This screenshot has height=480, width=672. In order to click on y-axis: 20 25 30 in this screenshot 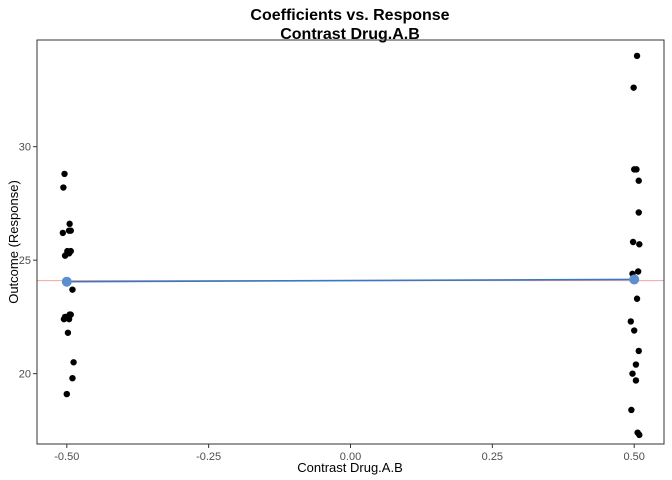, I will do `click(28, 261)`.